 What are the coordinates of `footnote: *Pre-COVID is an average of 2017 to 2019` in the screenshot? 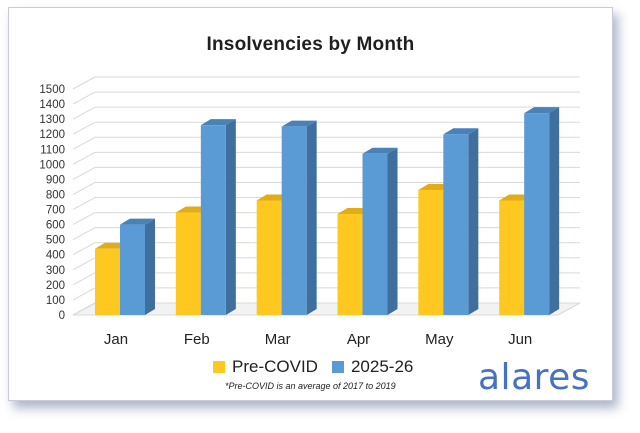 It's located at (310, 386).